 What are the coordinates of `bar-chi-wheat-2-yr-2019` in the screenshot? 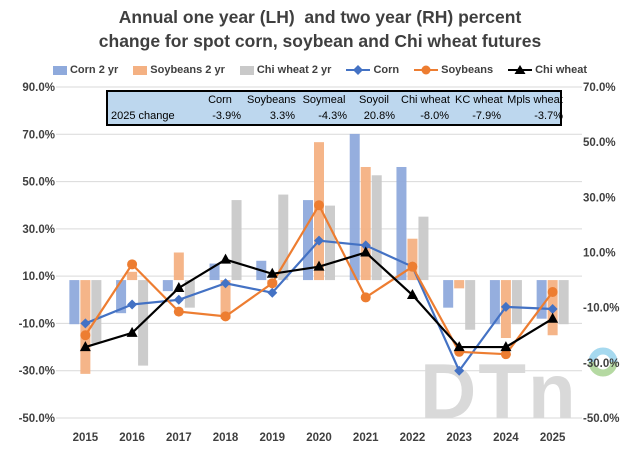 It's located at (283, 237).